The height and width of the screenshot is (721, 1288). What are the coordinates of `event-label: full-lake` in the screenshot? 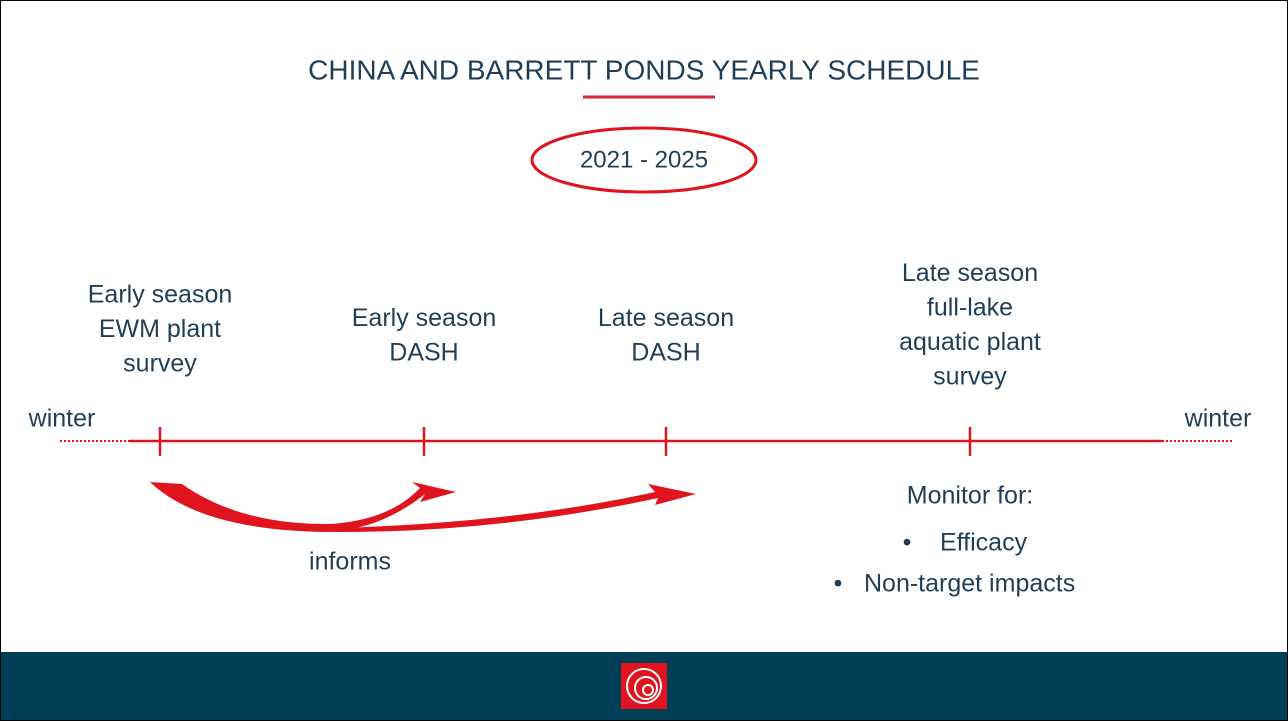 It's located at (970, 308).